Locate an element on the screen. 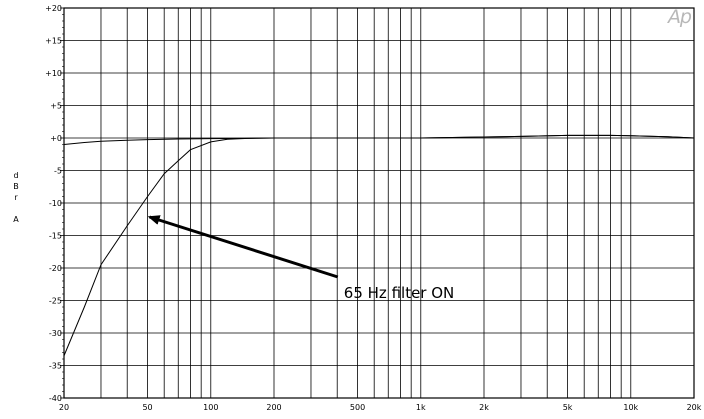 The height and width of the screenshot is (419, 704). y-tick-label: +10 is located at coordinates (53, 73).